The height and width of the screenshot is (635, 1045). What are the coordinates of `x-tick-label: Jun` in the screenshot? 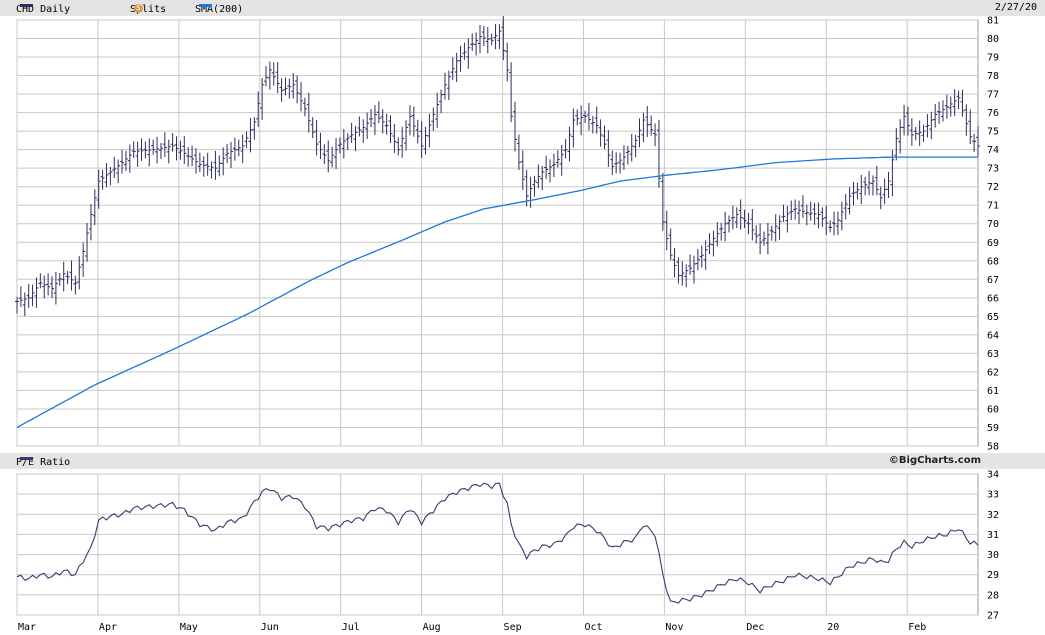 It's located at (270, 627).